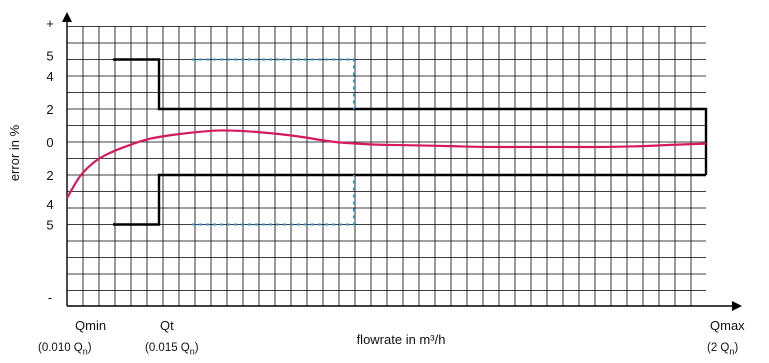 This screenshot has height=363, width=769. Describe the element at coordinates (90, 325) in the screenshot. I see `qmin-label: Qmin` at that location.